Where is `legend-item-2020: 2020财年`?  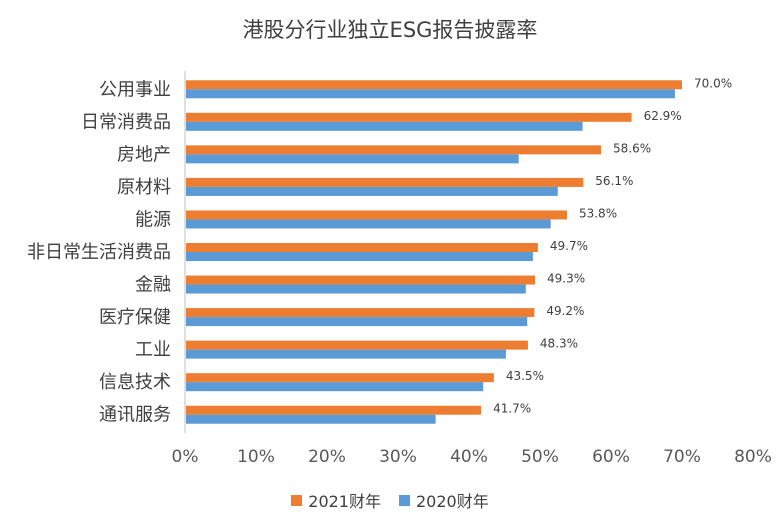 legend-item-2020: 2020财年 is located at coordinates (444, 500).